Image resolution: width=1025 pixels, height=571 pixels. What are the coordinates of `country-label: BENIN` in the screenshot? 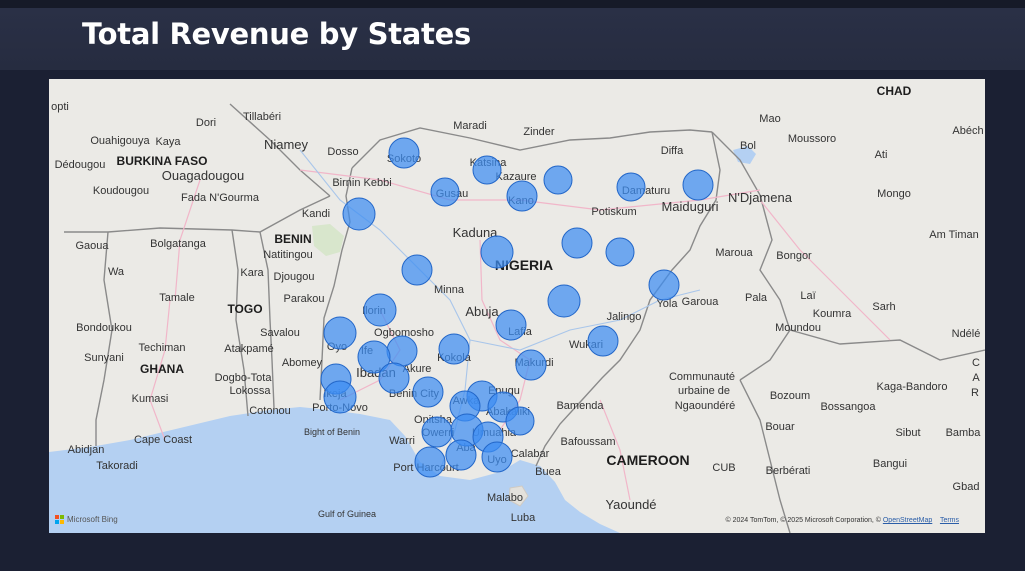 It's located at (292, 239).